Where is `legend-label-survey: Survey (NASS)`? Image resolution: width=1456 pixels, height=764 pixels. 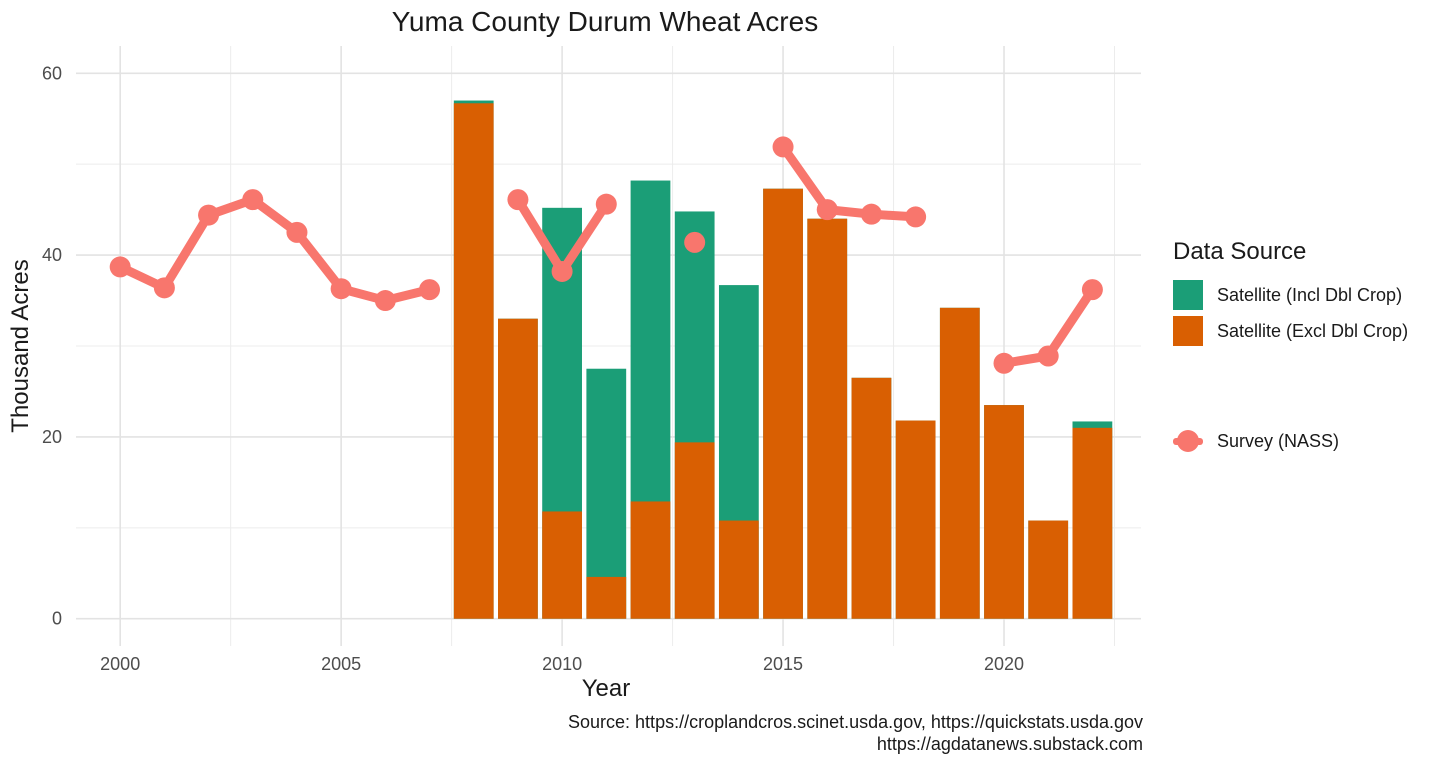
legend-label-survey: Survey (NASS) is located at coordinates (1278, 440).